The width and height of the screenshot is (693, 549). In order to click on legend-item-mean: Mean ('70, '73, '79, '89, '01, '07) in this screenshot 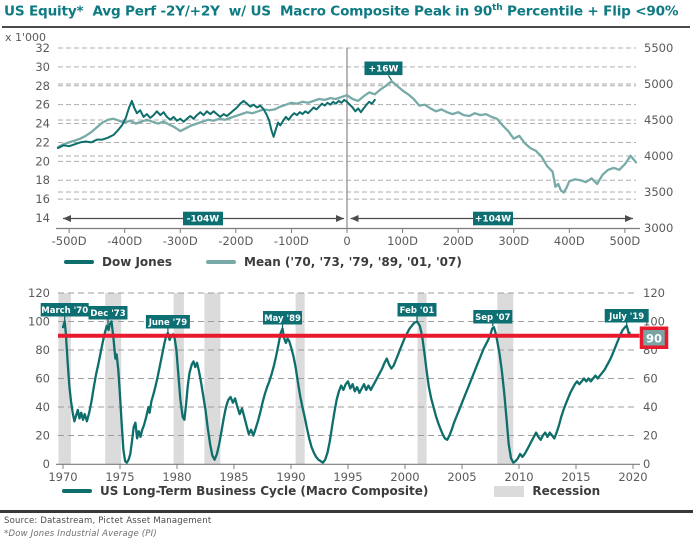, I will do `click(334, 262)`.